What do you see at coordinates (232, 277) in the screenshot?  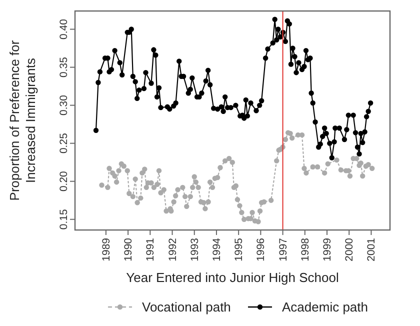 I see `x-axis-title: Year Entered into Junior High School` at bounding box center [232, 277].